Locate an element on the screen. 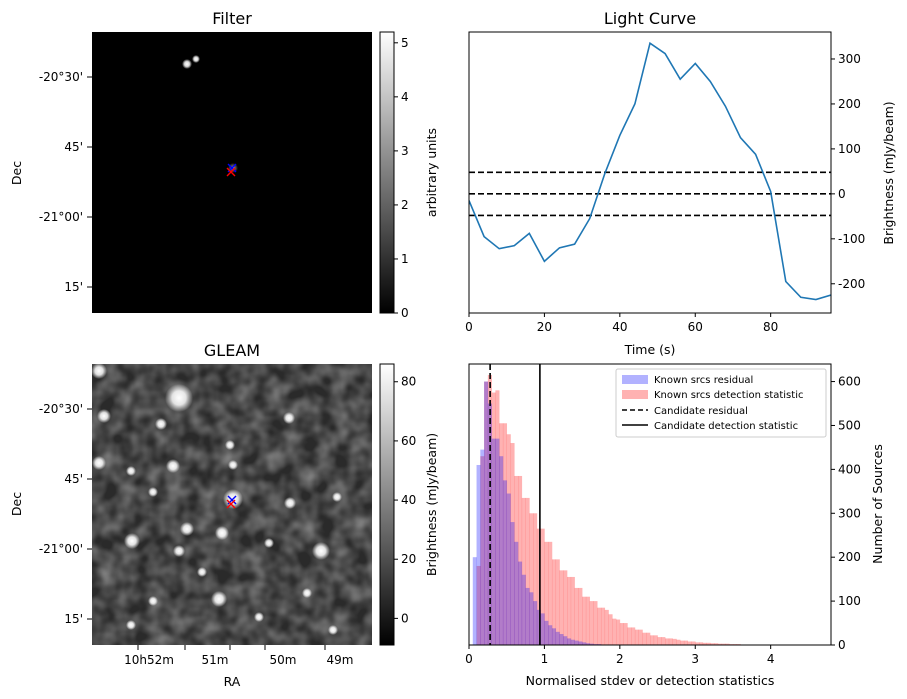  filter-frame is located at coordinates (231, 310).